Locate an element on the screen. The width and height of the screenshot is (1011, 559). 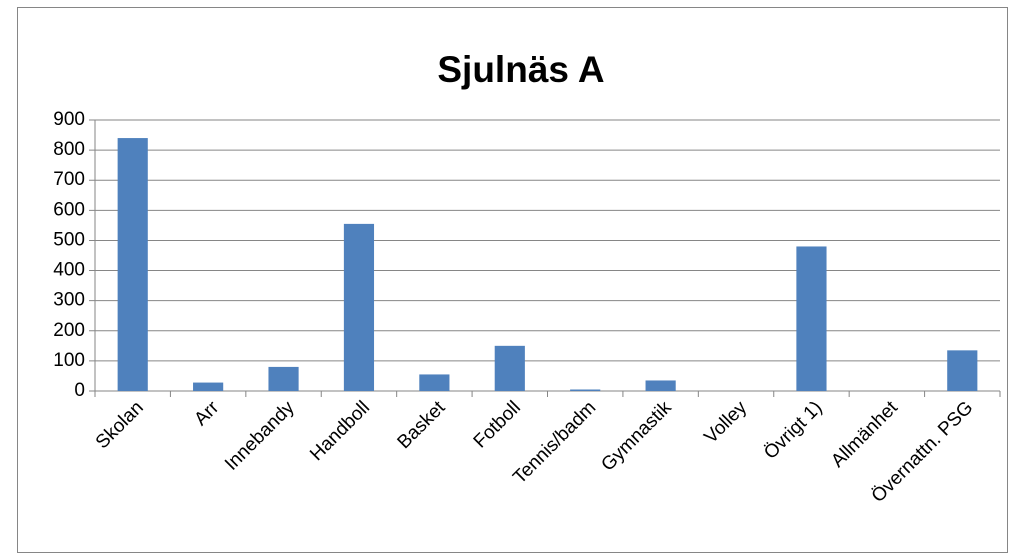
y-tick-label: 500 is located at coordinates (69, 239).